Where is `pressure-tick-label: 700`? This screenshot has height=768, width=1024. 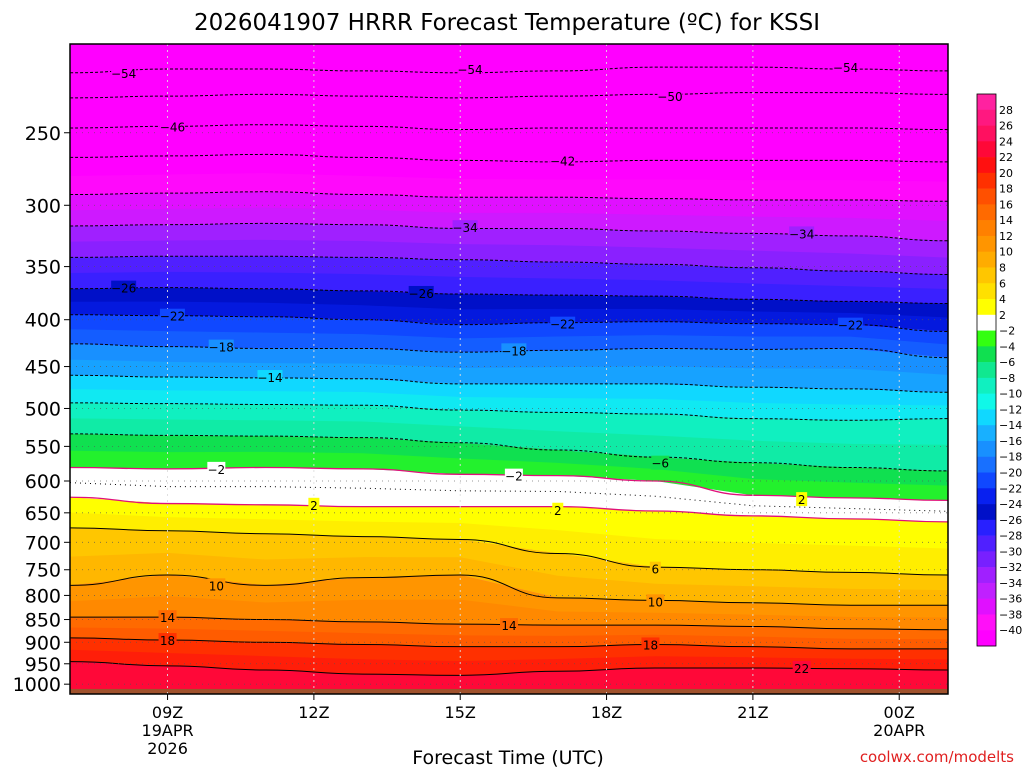
pressure-tick-label: 700 is located at coordinates (43, 543).